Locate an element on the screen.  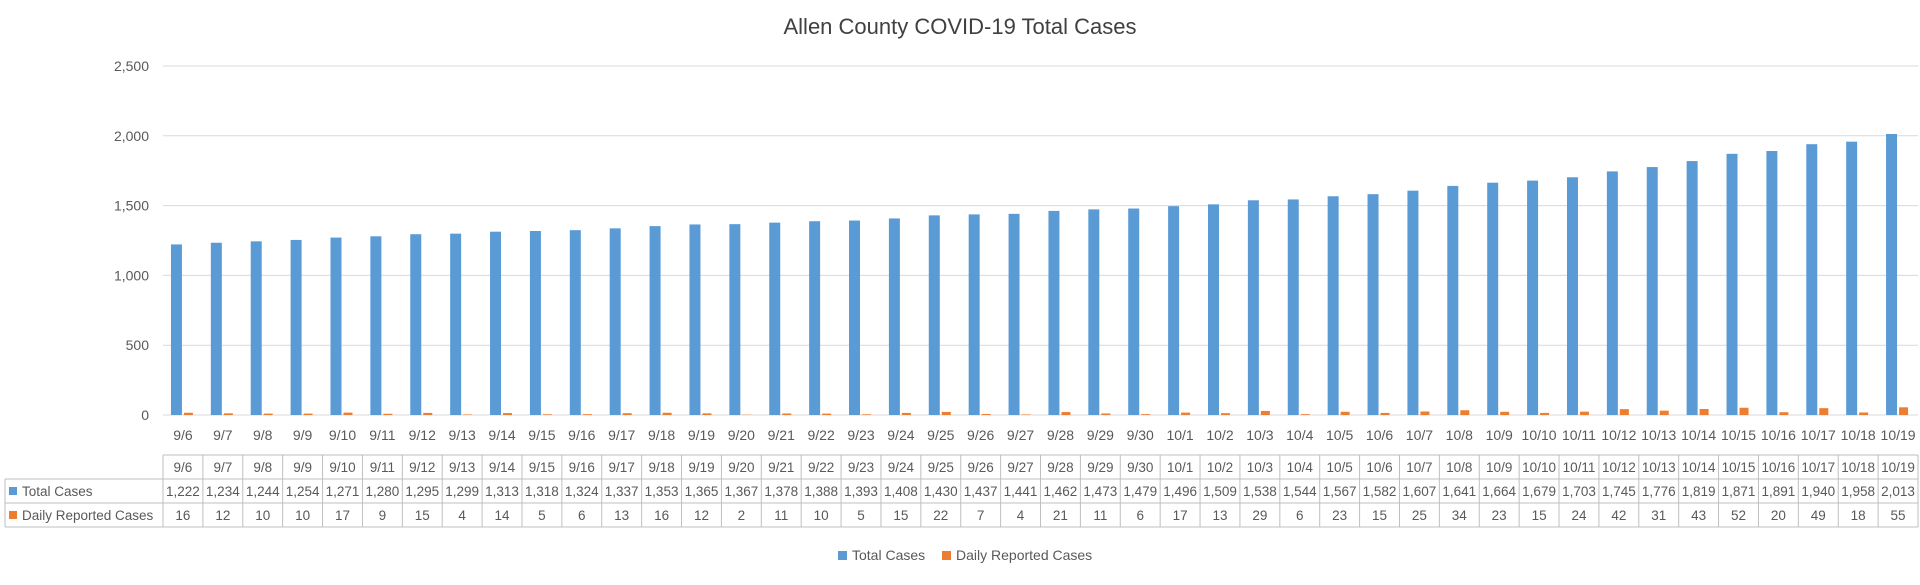
table-header-cell: 10/15 is located at coordinates (1739, 467).